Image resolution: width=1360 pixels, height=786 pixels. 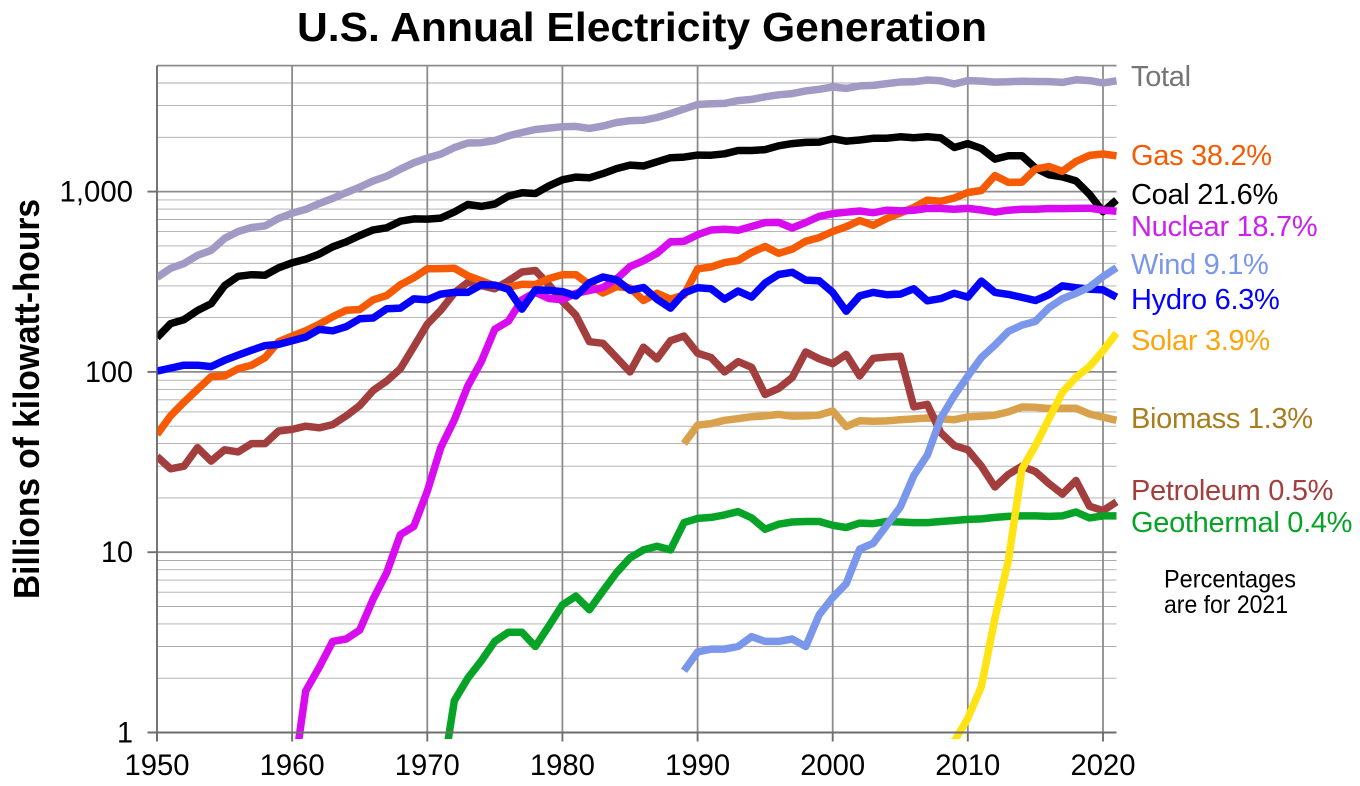 What do you see at coordinates (1224, 227) in the screenshot?
I see `svg-text: Nuclear 18.7%` at bounding box center [1224, 227].